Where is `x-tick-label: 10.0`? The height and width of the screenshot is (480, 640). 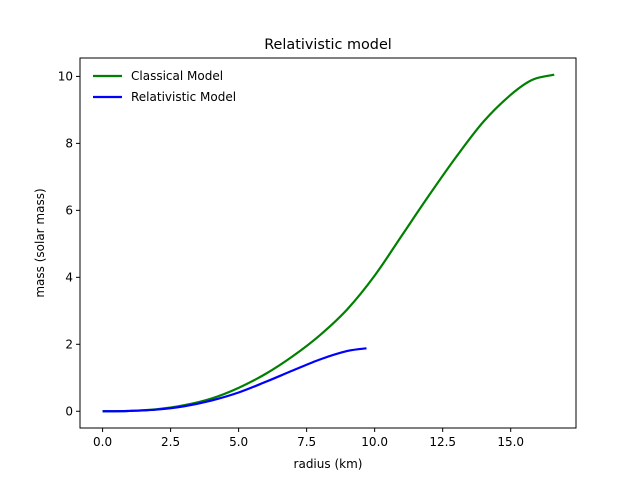 x-tick-label: 10.0 is located at coordinates (374, 442).